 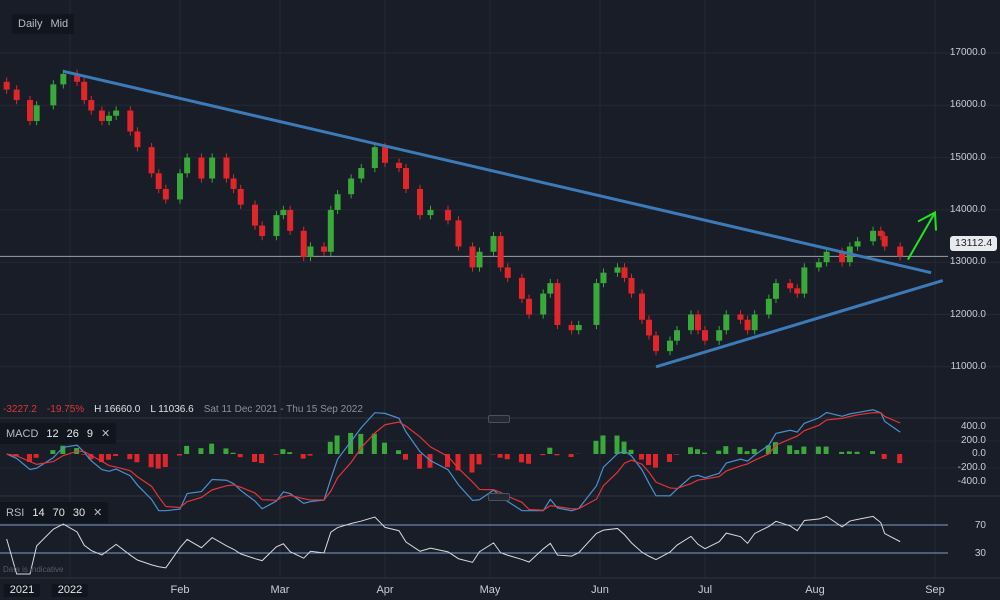 I want to click on y-tick-label: 11000.0, so click(x=968, y=366).